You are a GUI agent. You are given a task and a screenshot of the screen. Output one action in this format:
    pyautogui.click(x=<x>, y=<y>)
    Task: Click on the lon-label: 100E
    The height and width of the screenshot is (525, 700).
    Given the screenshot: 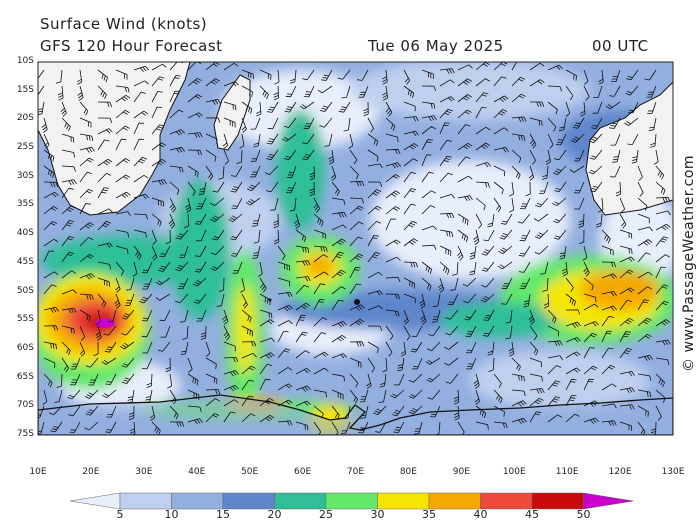 What is the action you would take?
    pyautogui.click(x=514, y=472)
    